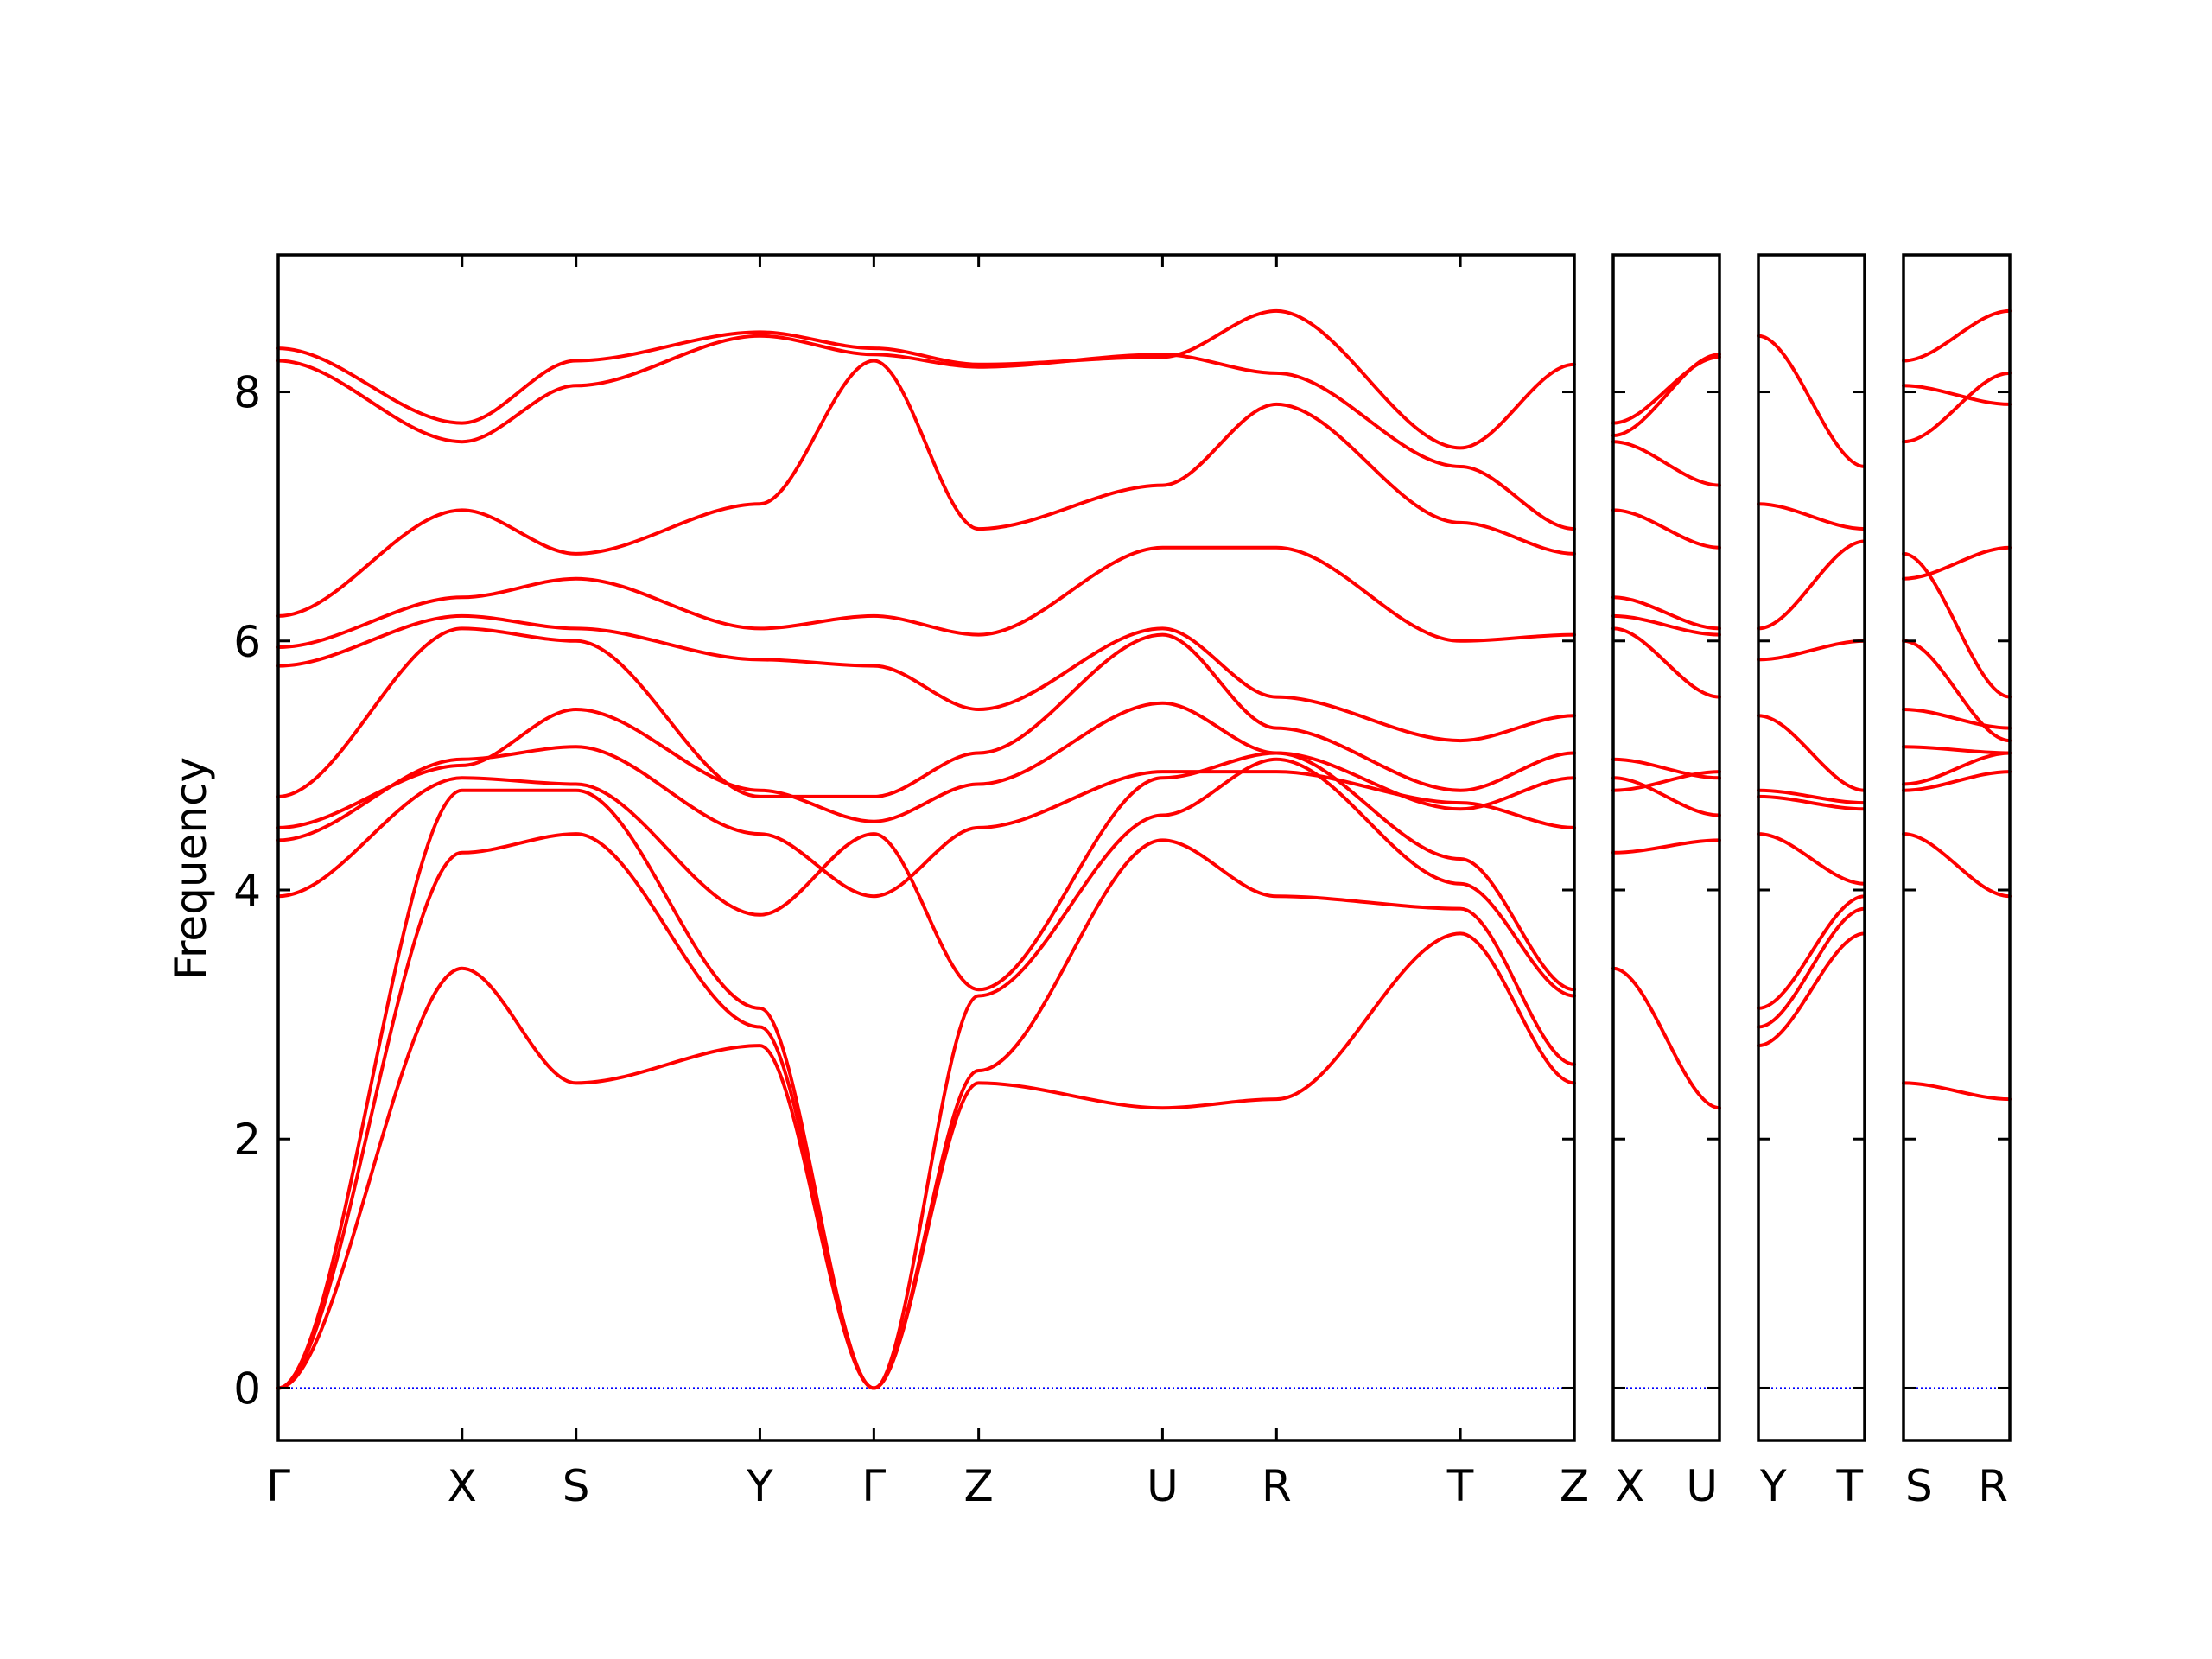 The height and width of the screenshot is (1659, 2212). What do you see at coordinates (247, 1140) in the screenshot?
I see `y-tick-label: 2` at bounding box center [247, 1140].